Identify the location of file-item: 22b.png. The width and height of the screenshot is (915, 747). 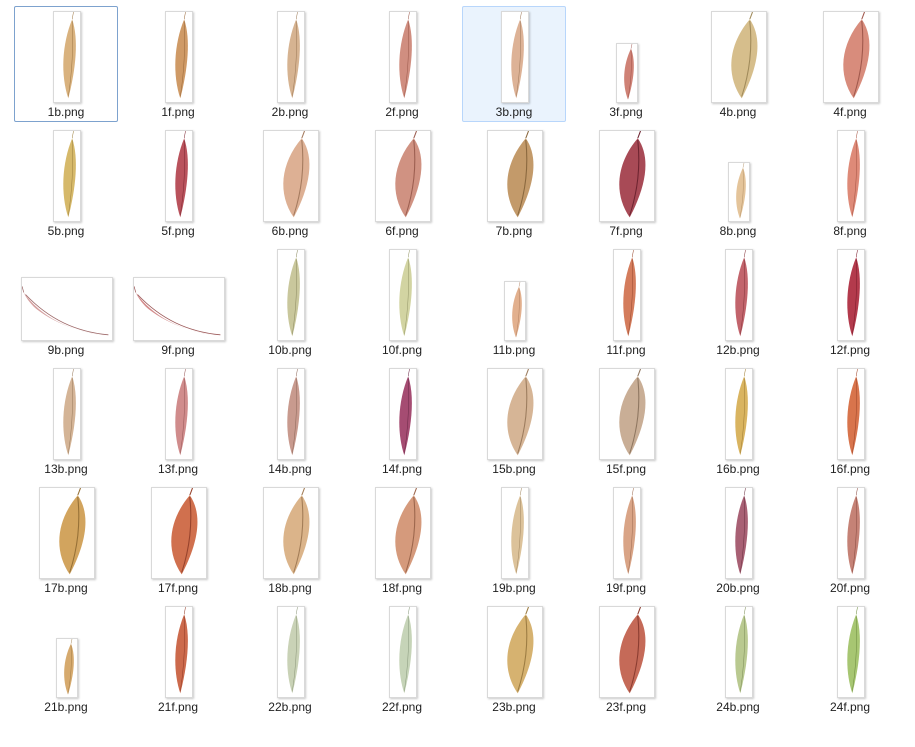
(290, 659).